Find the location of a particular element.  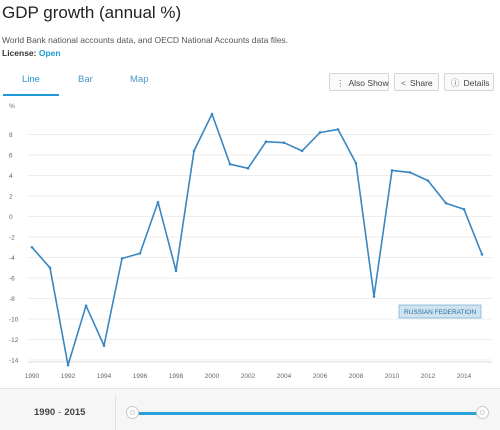

range-divider is located at coordinates (115, 413).